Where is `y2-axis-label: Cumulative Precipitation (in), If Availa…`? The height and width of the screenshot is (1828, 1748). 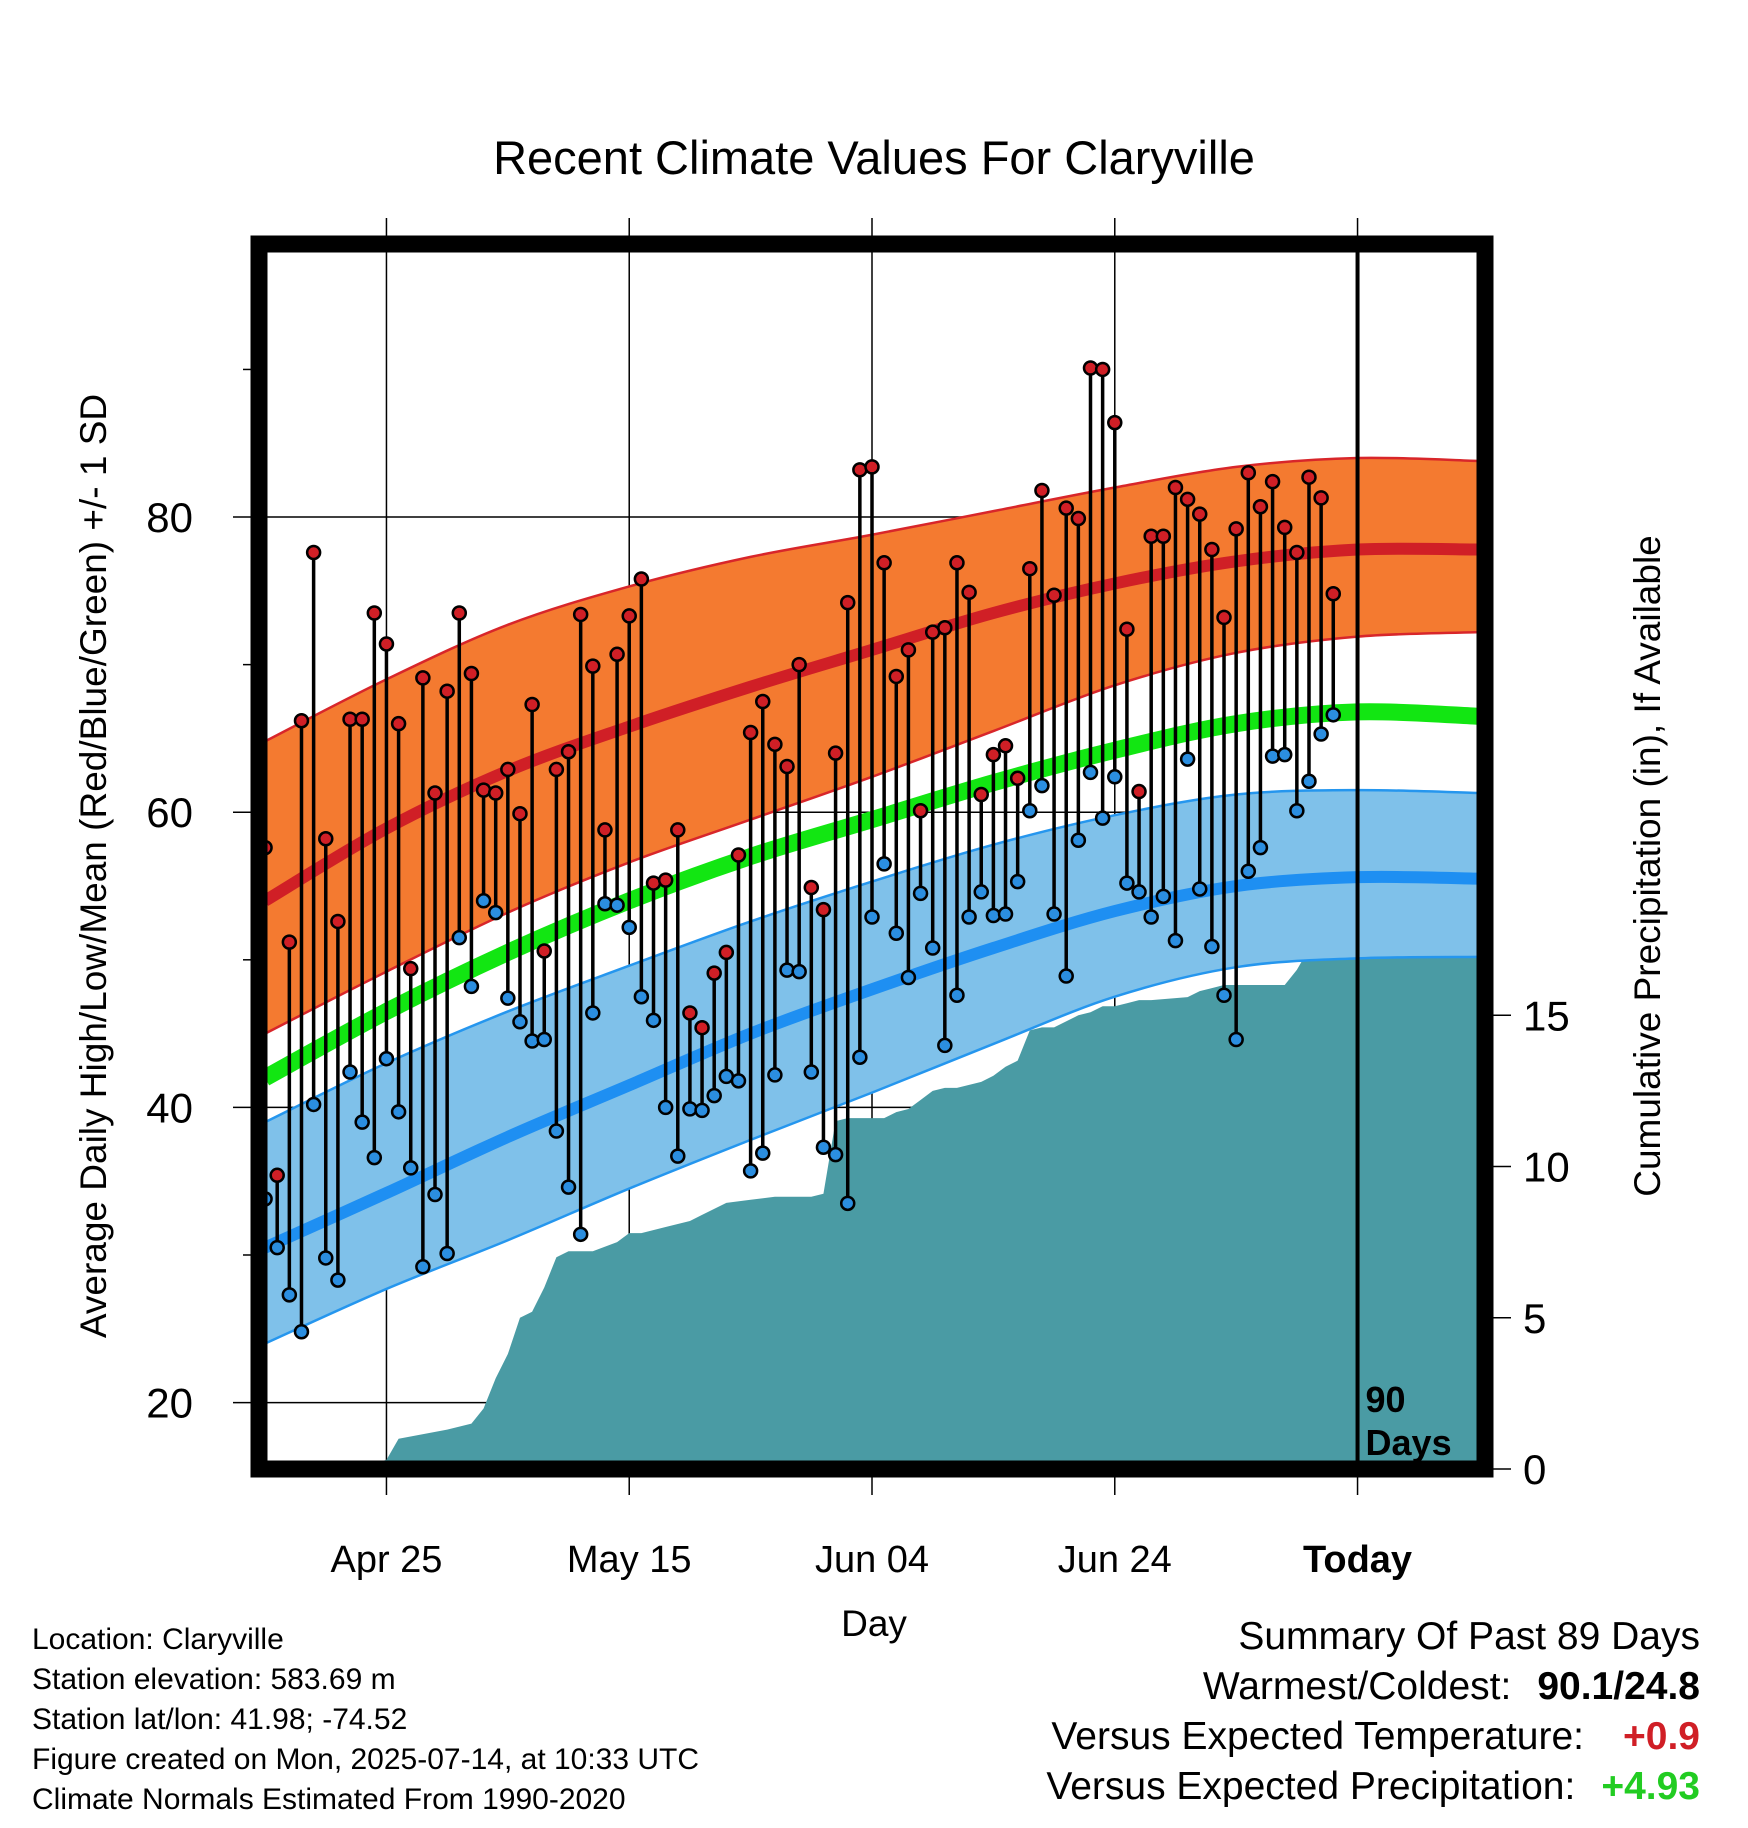 y2-axis-label: Cumulative Precipitation (in), If Availa… is located at coordinates (1647, 866).